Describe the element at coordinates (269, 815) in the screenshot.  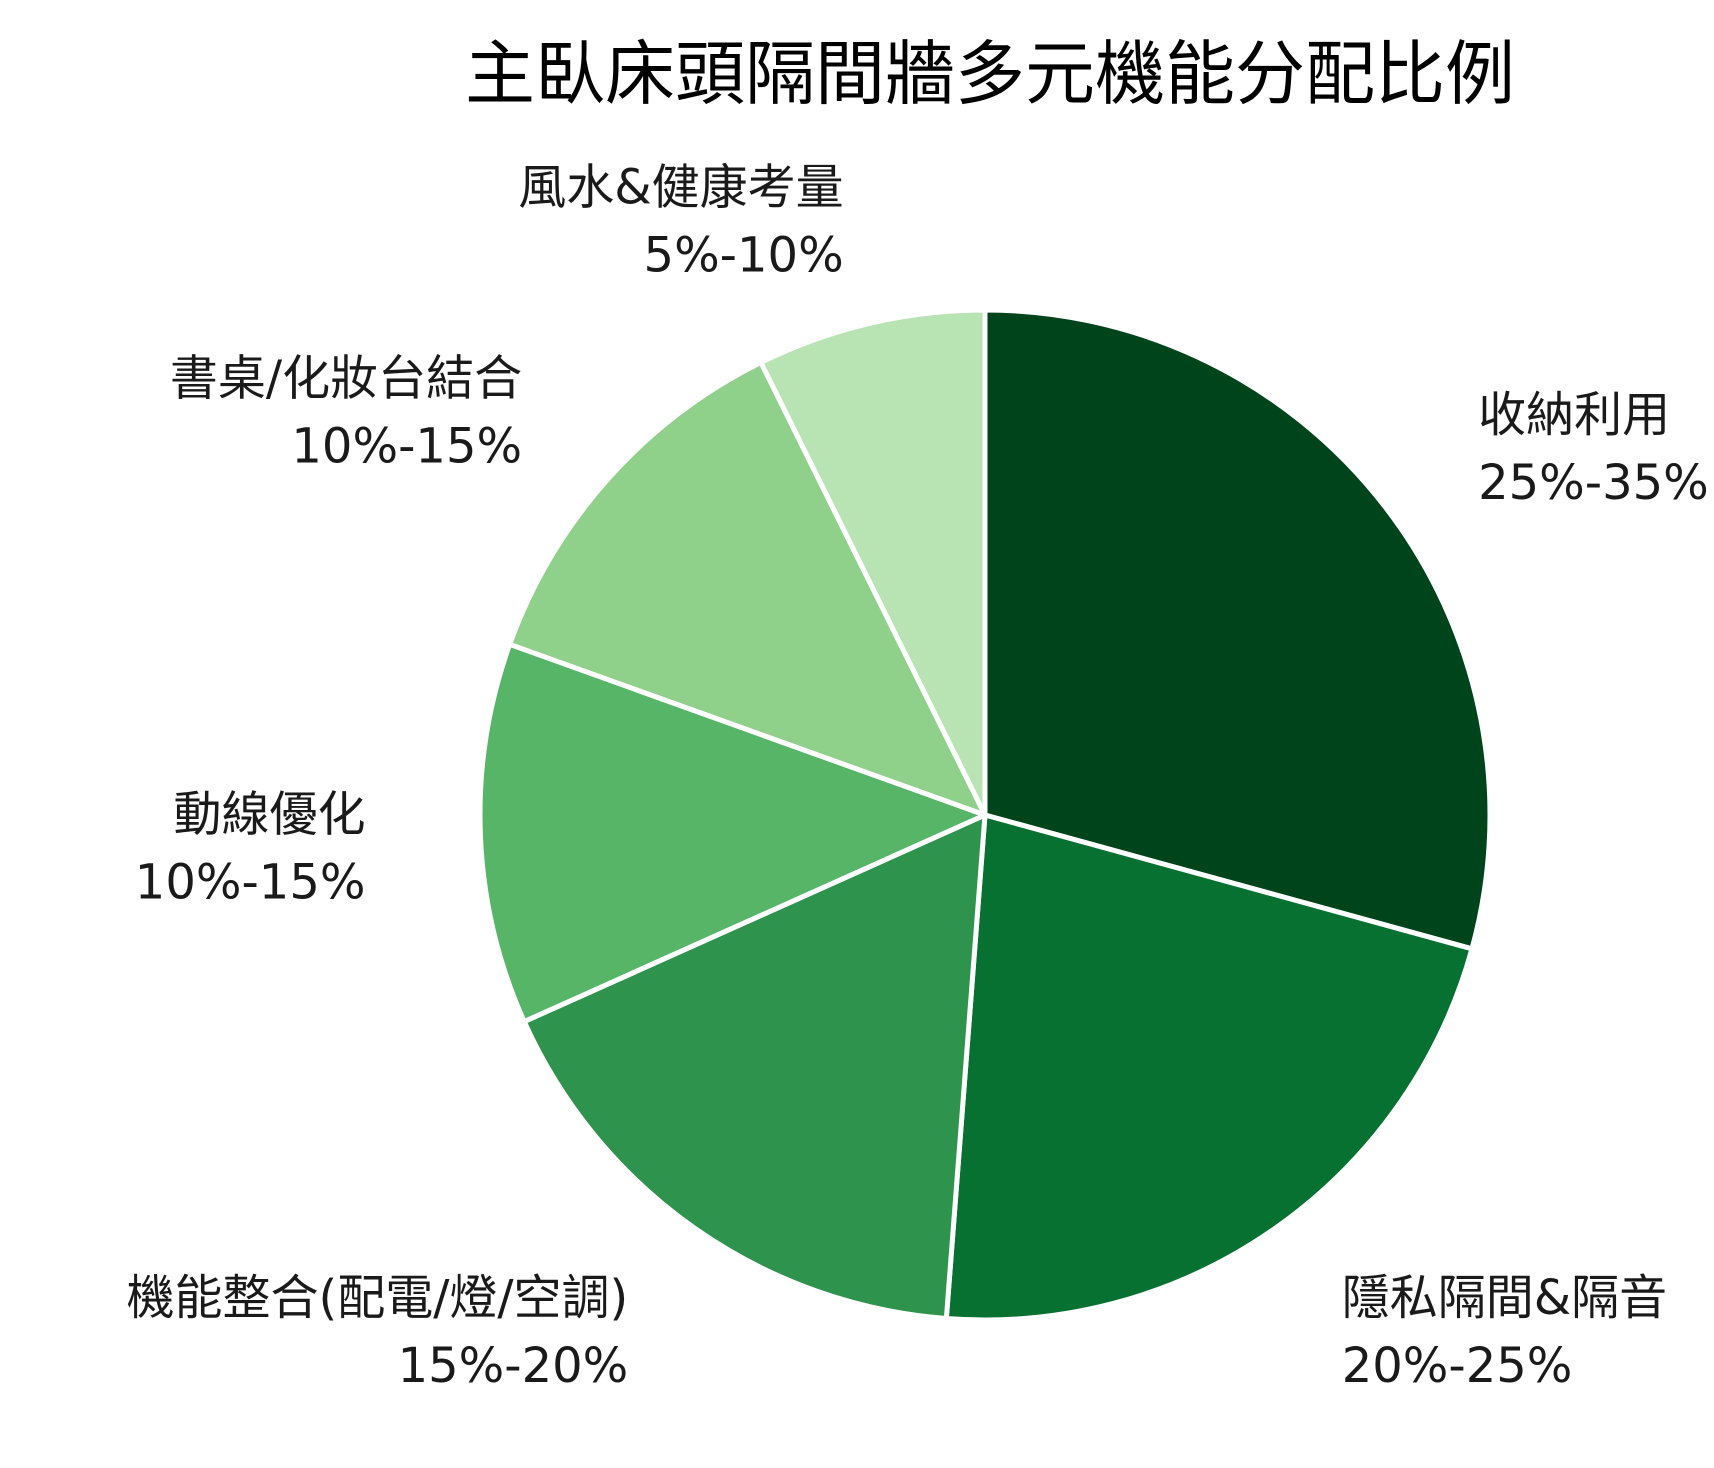
I see `slice-label-name-3: 動線優化` at that location.